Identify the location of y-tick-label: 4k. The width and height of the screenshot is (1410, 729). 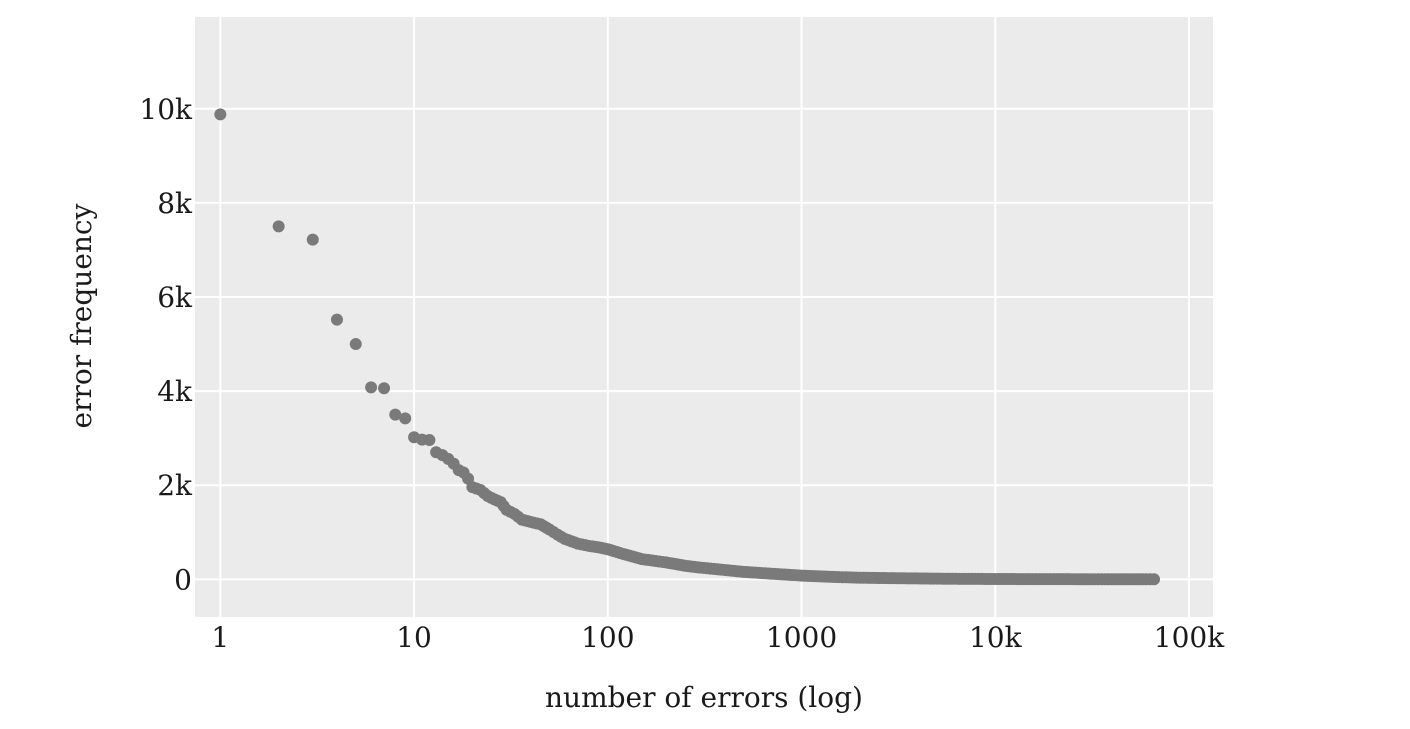
(175, 391).